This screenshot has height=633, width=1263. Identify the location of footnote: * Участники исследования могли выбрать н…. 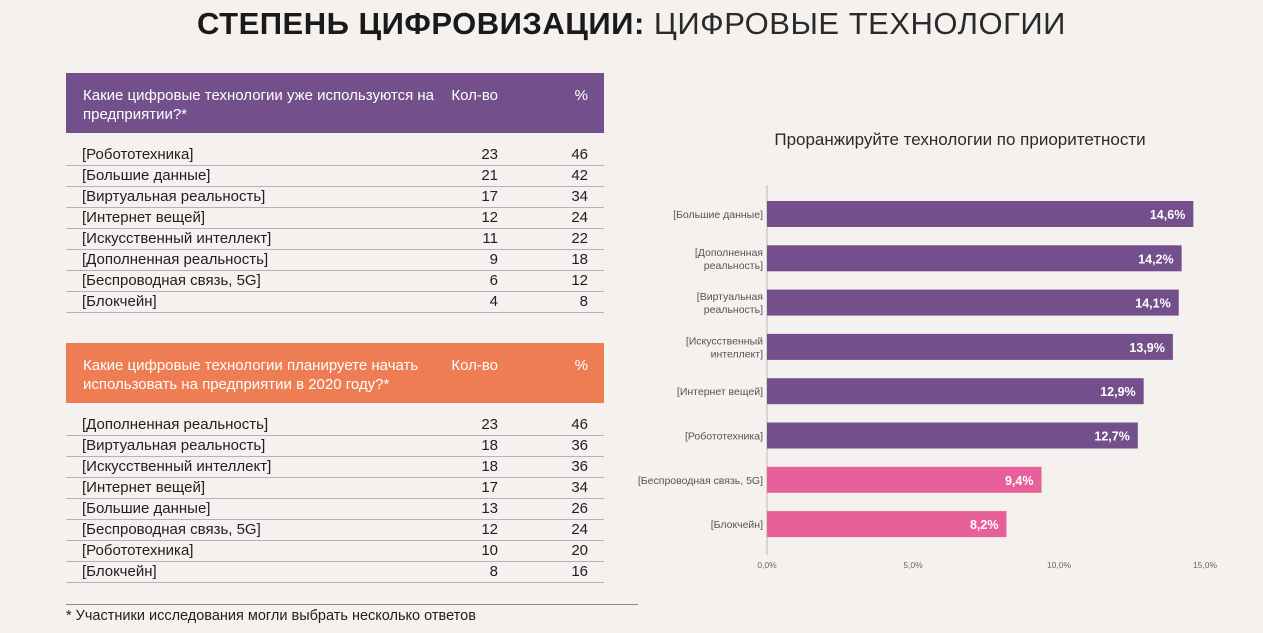
(271, 616).